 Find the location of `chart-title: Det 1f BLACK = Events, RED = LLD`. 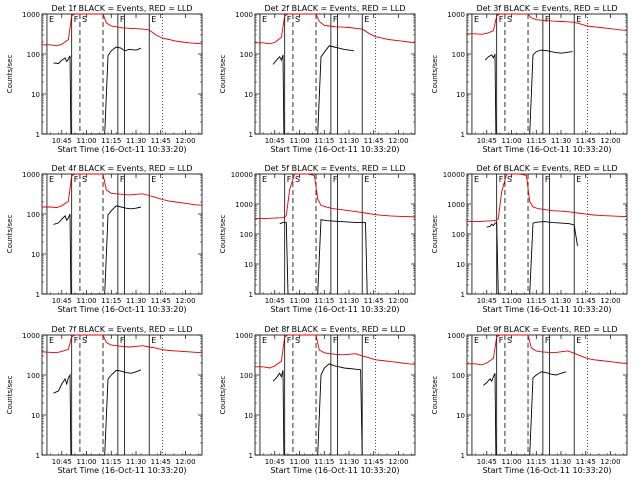

chart-title: Det 1f BLACK = Events, RED = LLD is located at coordinates (121, 8).